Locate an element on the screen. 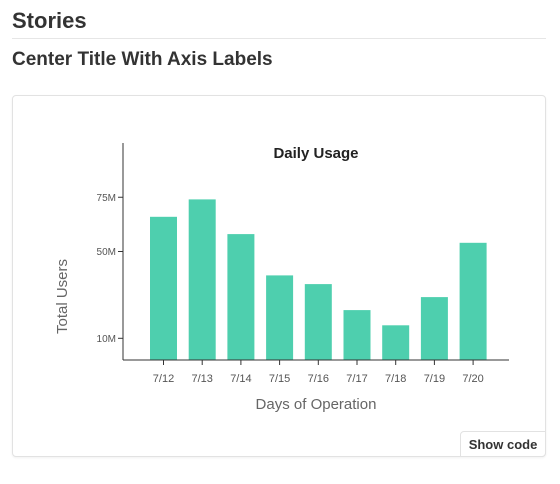 The image size is (560, 484). x-tick-labels: 7/12 7/13 7/14 7/15 7/16 7/17 7/18 7/19 7/20 is located at coordinates (318, 372).